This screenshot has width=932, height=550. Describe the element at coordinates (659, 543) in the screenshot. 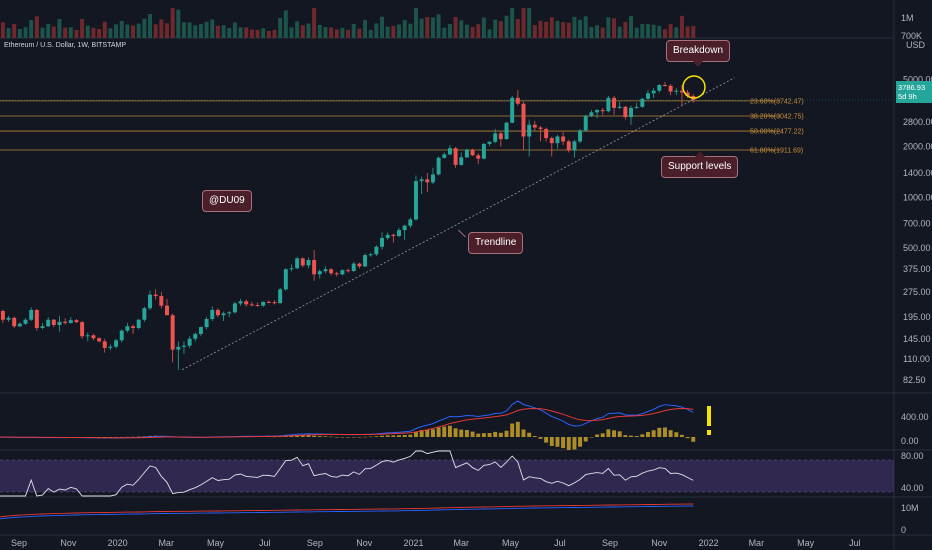

I see `time-tick-13: Nov` at that location.